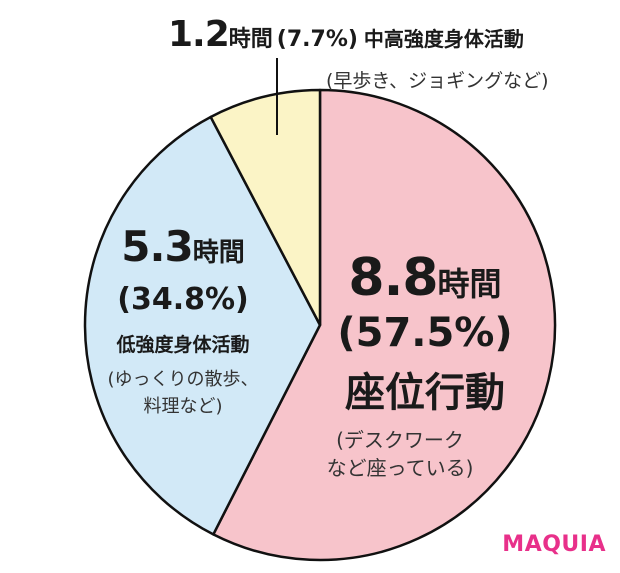 The width and height of the screenshot is (620, 573). What do you see at coordinates (425, 333) in the screenshot?
I see `sedentary-percent-label: (57.5%)` at bounding box center [425, 333].